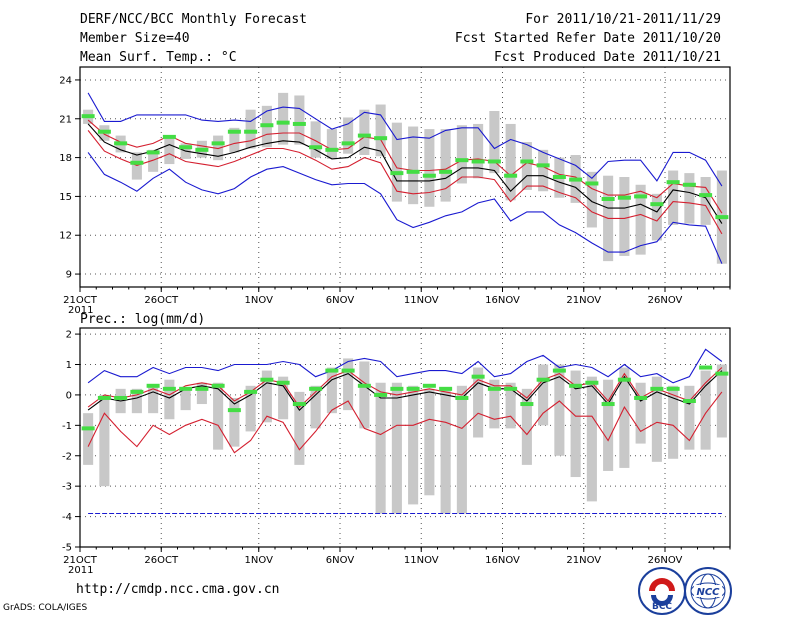  I want to click on temp-xtick-label-2: 1NOV, so click(259, 300).